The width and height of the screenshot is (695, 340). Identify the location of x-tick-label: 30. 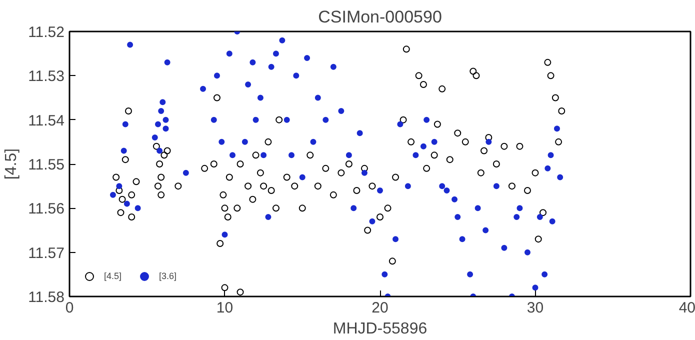
(535, 308).